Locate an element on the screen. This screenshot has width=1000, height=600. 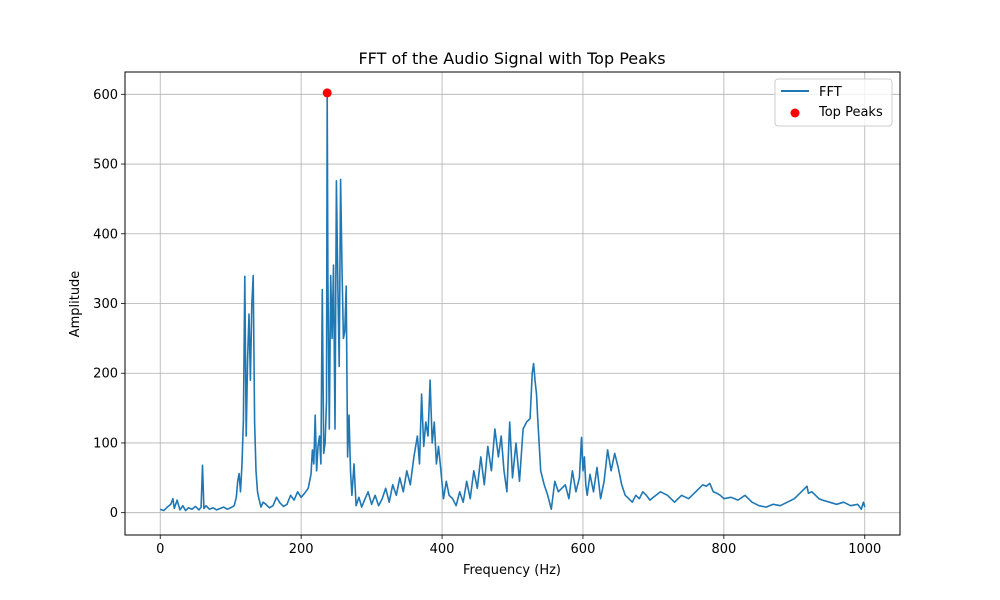
x-tick-label: 400 is located at coordinates (442, 549).